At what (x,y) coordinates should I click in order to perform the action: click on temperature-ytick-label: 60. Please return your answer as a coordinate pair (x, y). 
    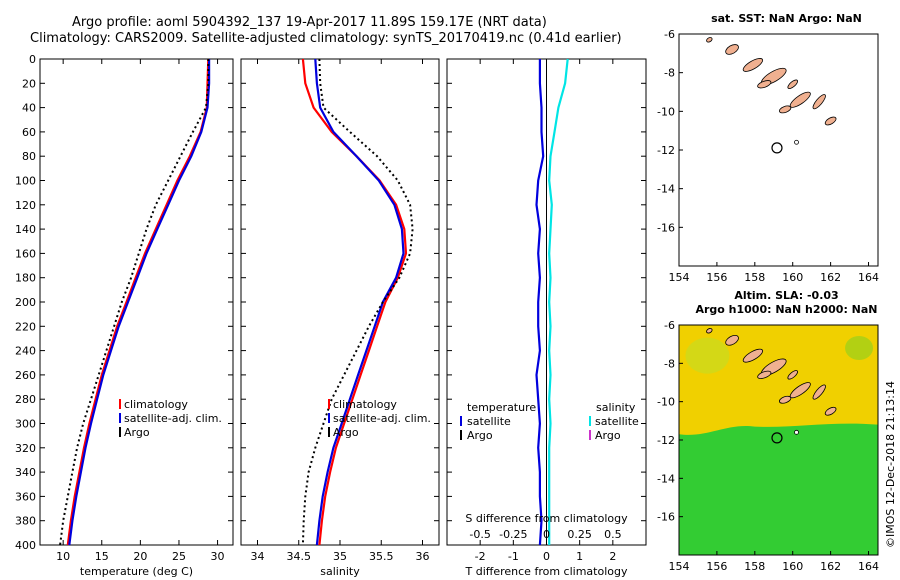
    Looking at the image, I should click on (29, 132).